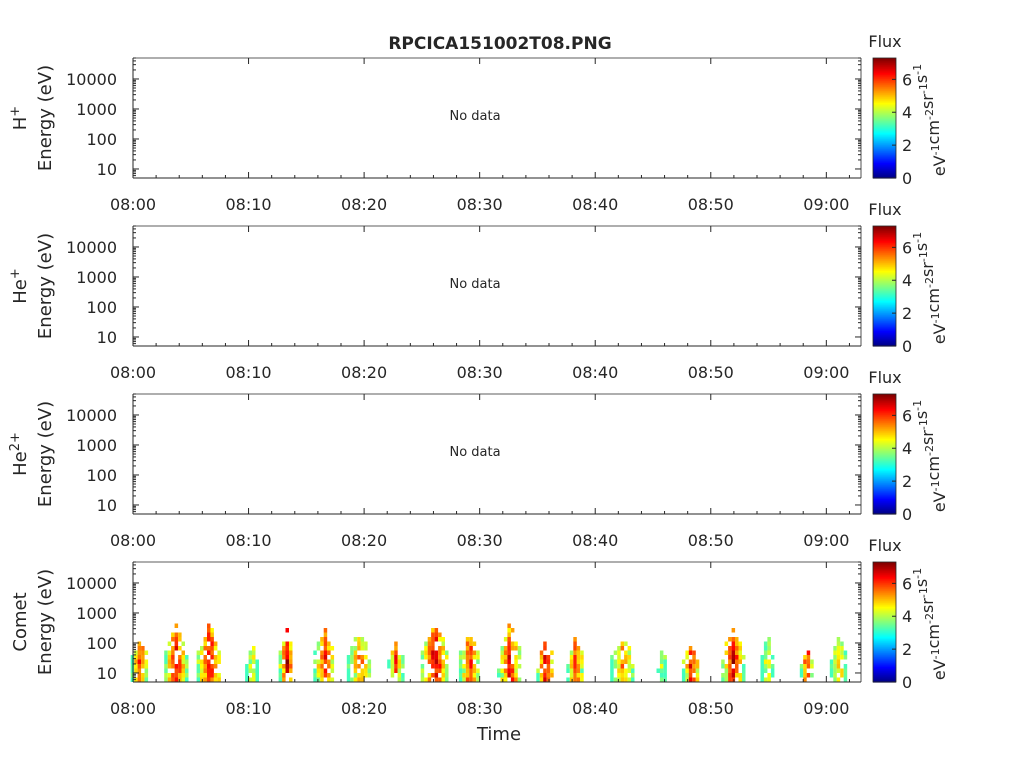 This screenshot has height=768, width=1024. I want to click on unit-exponent: -2, so click(929, 450).